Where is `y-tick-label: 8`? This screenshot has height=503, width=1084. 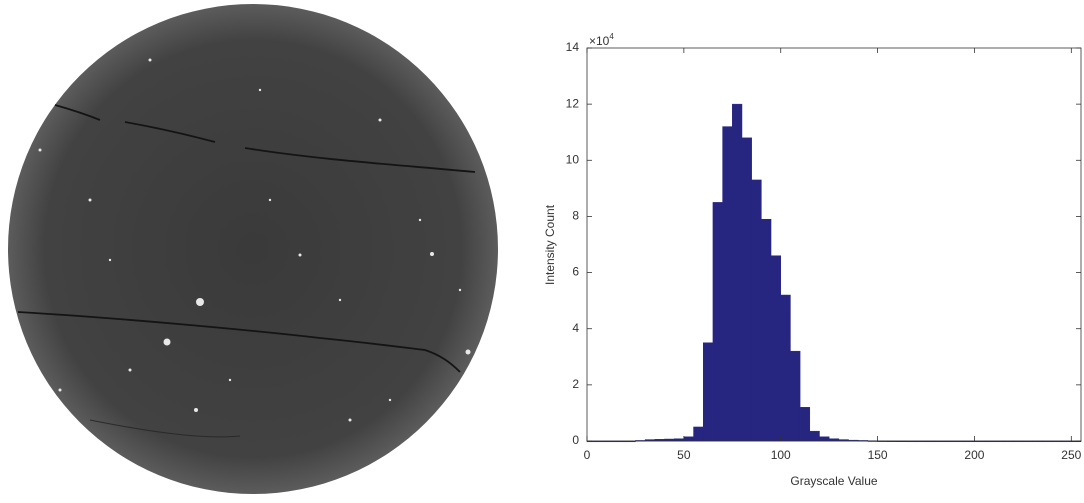 y-tick-label: 8 is located at coordinates (575, 216).